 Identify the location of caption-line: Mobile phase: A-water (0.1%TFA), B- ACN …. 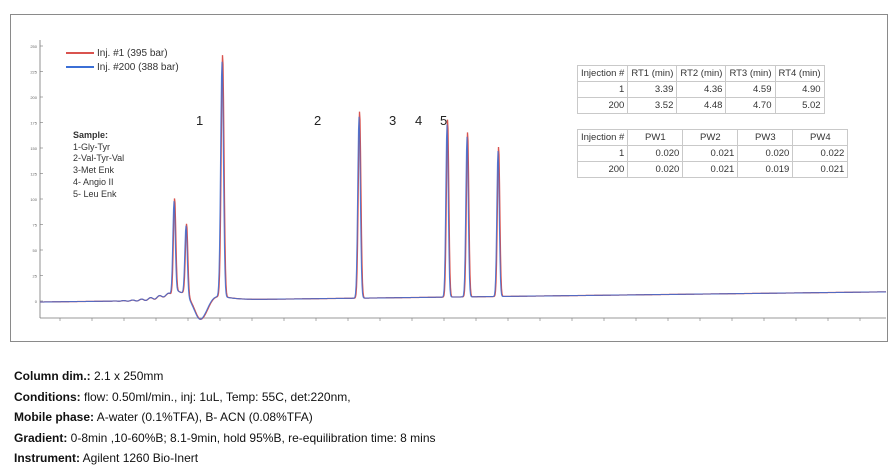
(225, 417).